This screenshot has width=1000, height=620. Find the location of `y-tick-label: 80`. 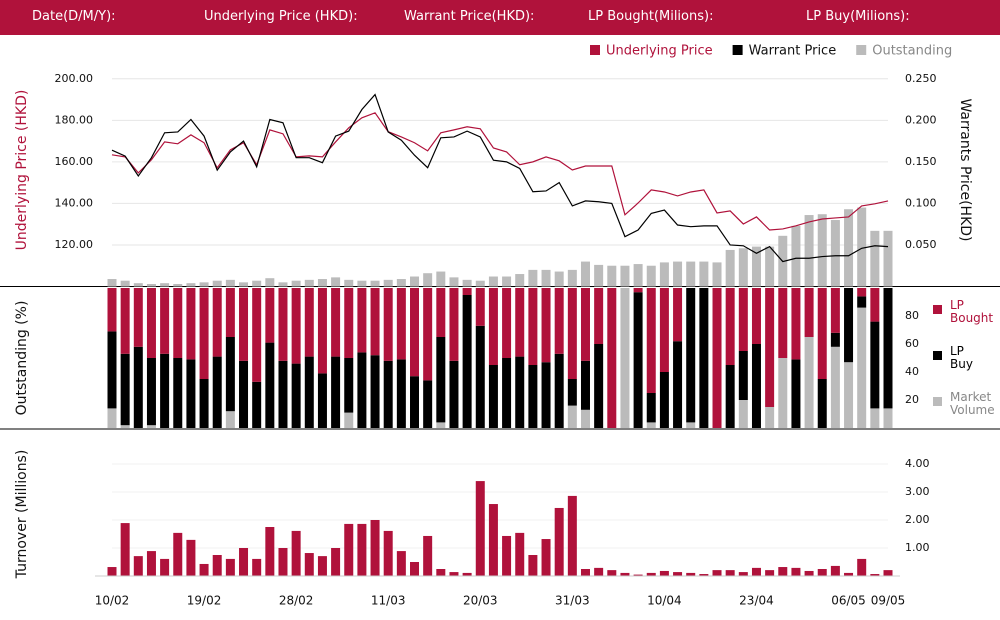

y-tick-label: 80 is located at coordinates (912, 315).